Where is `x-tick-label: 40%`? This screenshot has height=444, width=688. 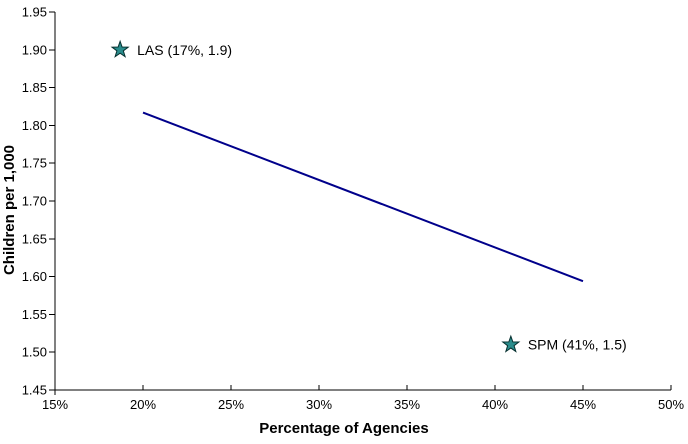
x-tick-label: 40% is located at coordinates (495, 404).